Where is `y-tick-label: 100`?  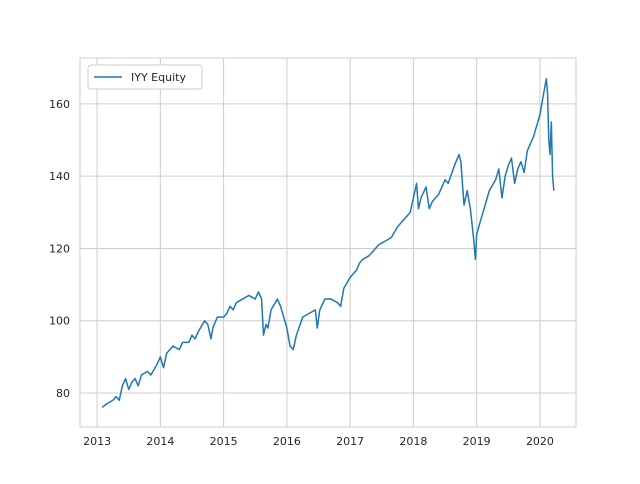 y-tick-label: 100 is located at coordinates (59, 321).